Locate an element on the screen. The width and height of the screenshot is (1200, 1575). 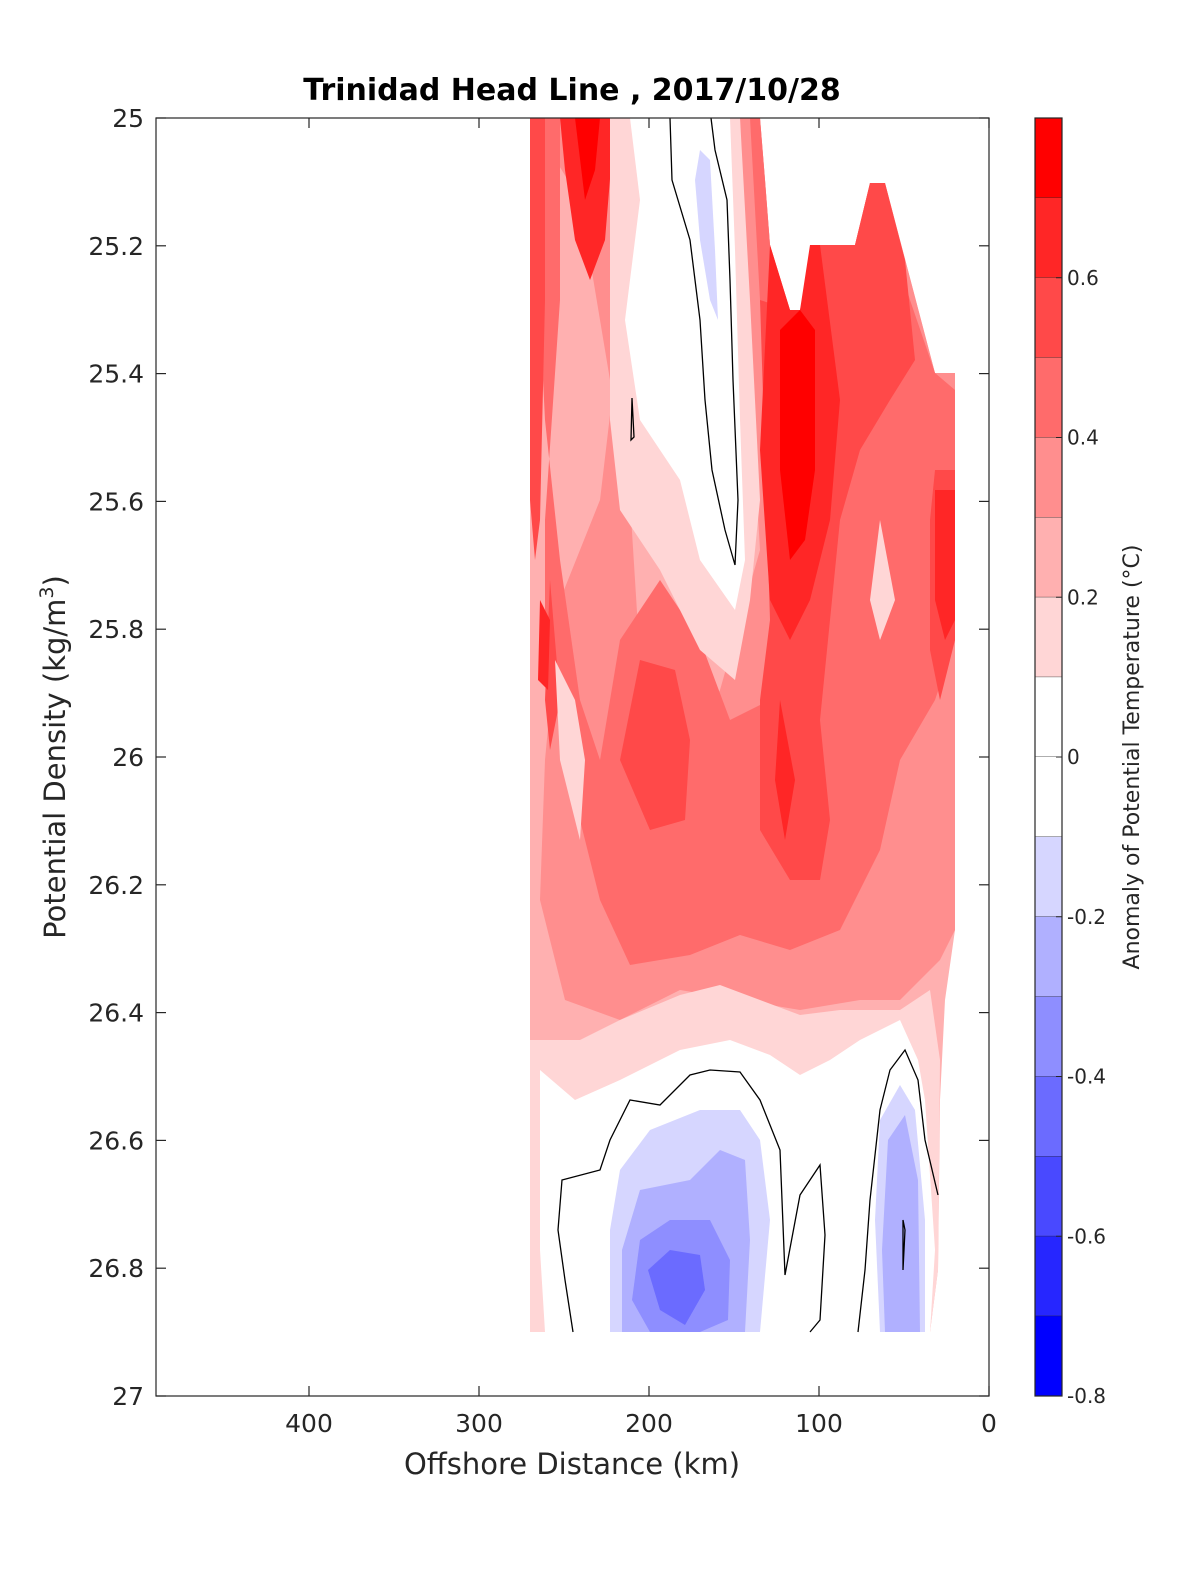
contour-fill-cool-upper is located at coordinates (706, 235).